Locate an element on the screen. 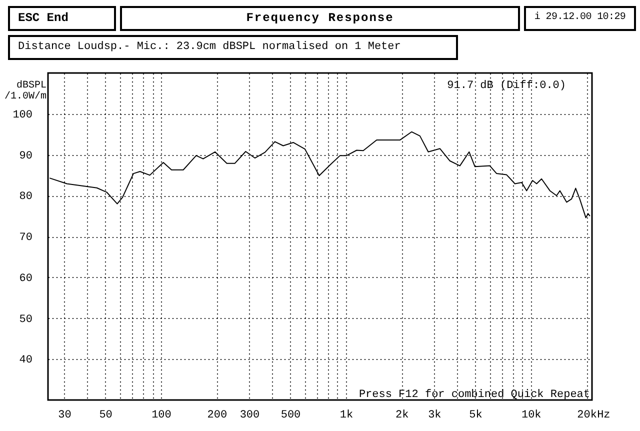 The image size is (640, 431). x-tick-label: 3k is located at coordinates (435, 416).